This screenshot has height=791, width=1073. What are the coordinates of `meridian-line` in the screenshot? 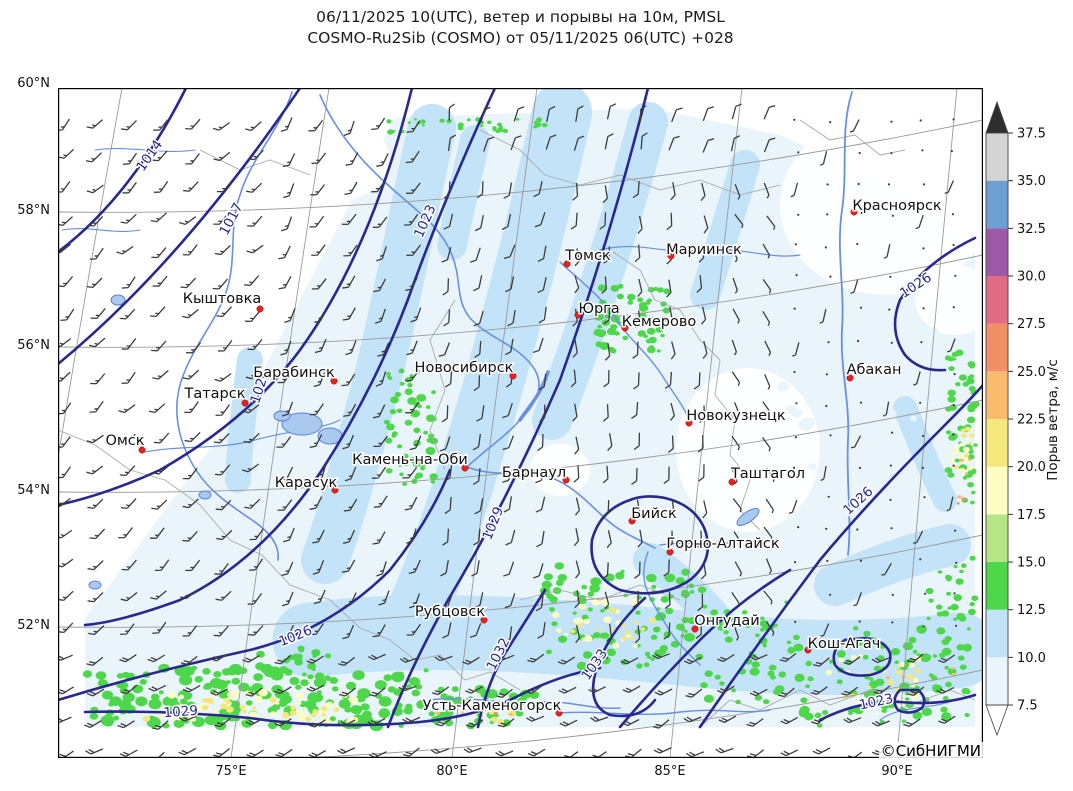 It's located at (280, 423).